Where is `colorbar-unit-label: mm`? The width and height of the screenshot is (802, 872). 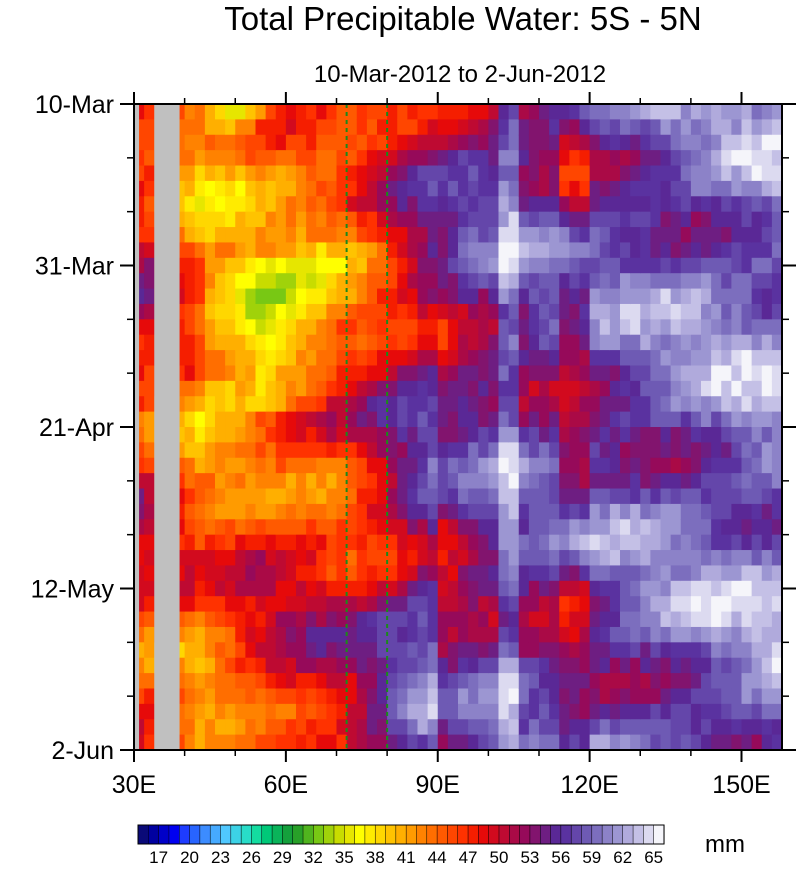
colorbar-unit-label: mm is located at coordinates (725, 844).